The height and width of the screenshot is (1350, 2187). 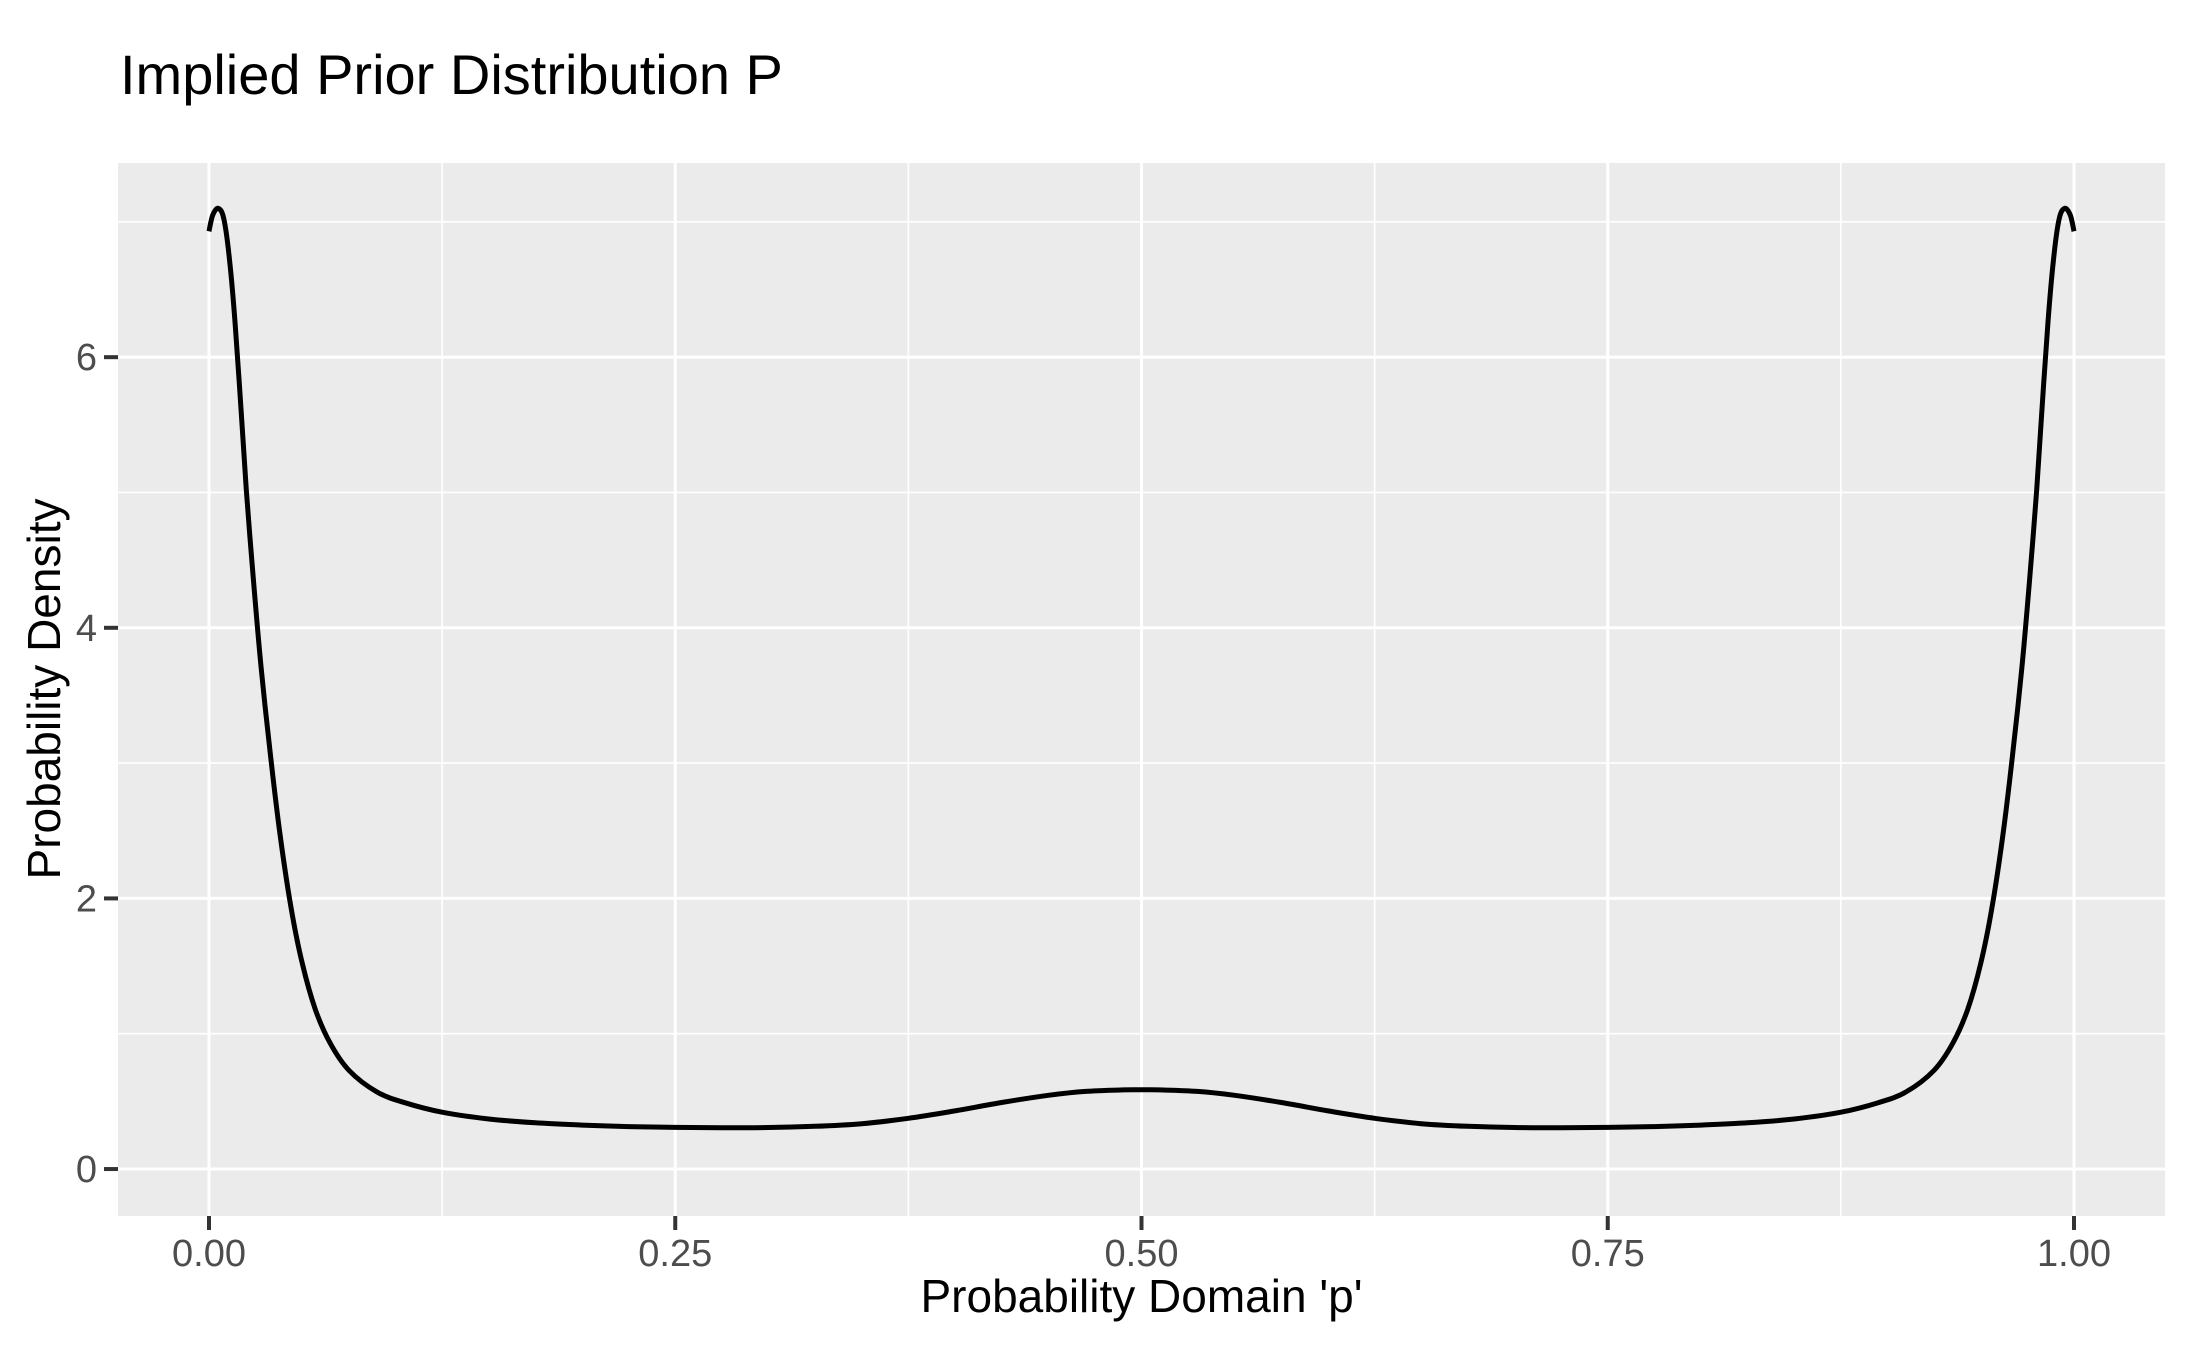 What do you see at coordinates (209, 1254) in the screenshot?
I see `x-axis-tick-label: 0.00` at bounding box center [209, 1254].